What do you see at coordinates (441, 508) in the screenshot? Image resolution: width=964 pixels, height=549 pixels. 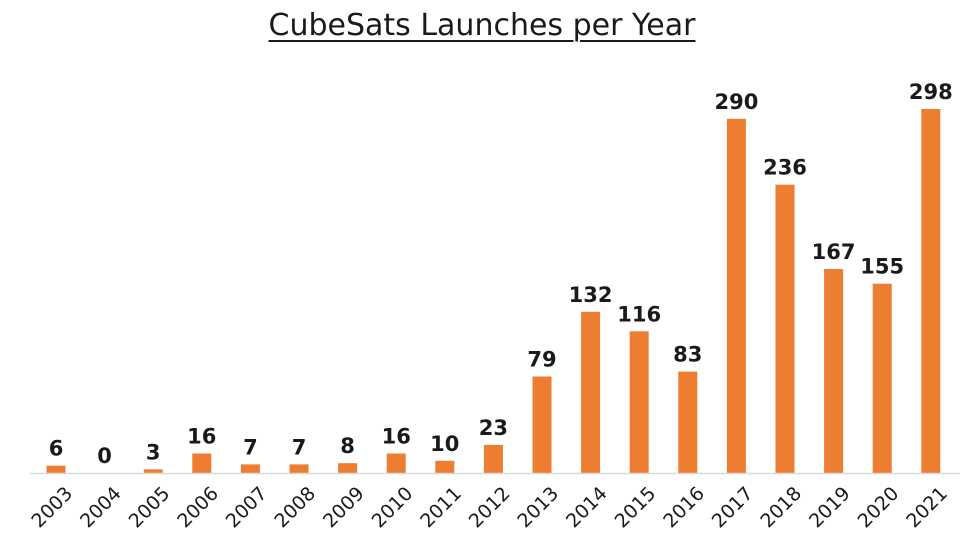 I see `x-tick-label-2011: 2011` at bounding box center [441, 508].